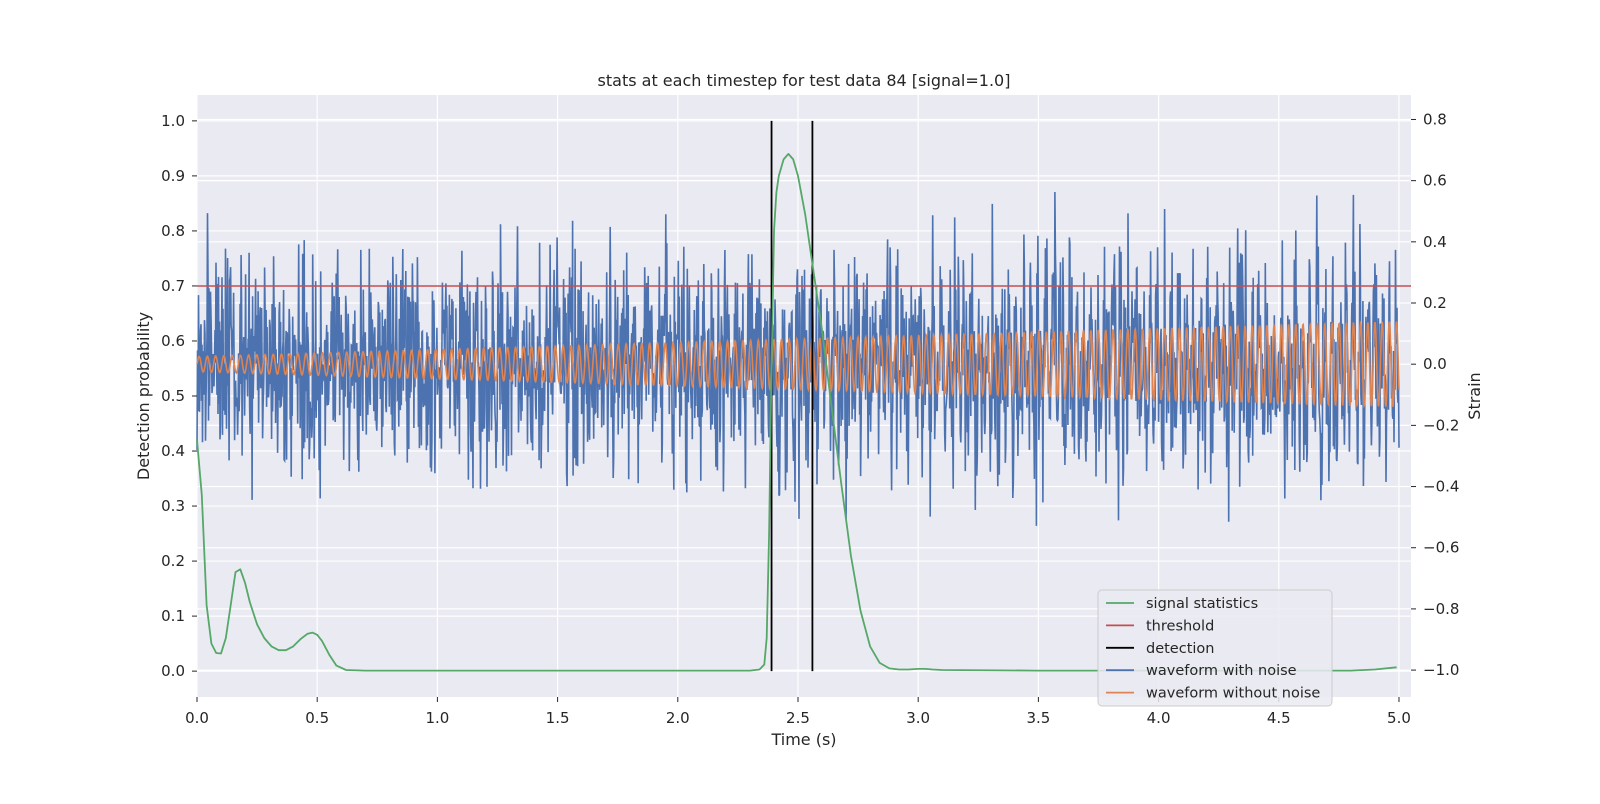 This screenshot has width=1600, height=804. Describe the element at coordinates (1441, 670) in the screenshot. I see `y-right-tick-label: −1.0` at that location.